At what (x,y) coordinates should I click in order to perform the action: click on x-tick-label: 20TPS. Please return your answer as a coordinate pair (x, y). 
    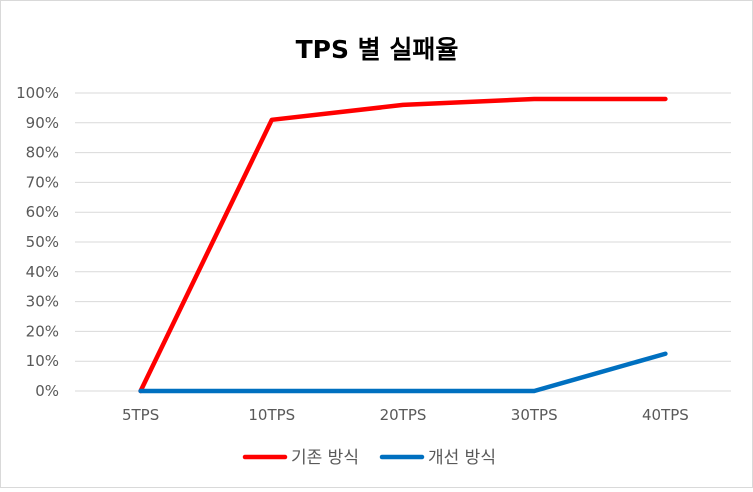
    Looking at the image, I should click on (403, 415).